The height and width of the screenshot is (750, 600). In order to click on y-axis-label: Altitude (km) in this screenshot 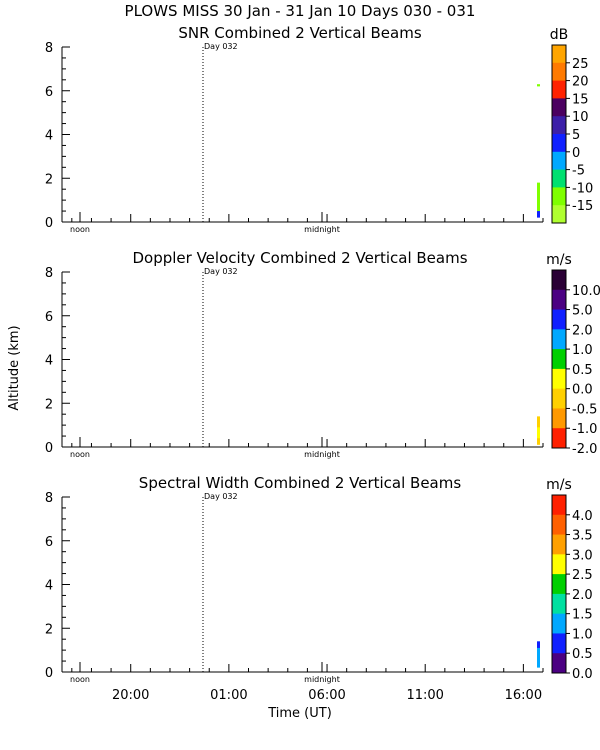, I will do `click(14, 367)`.